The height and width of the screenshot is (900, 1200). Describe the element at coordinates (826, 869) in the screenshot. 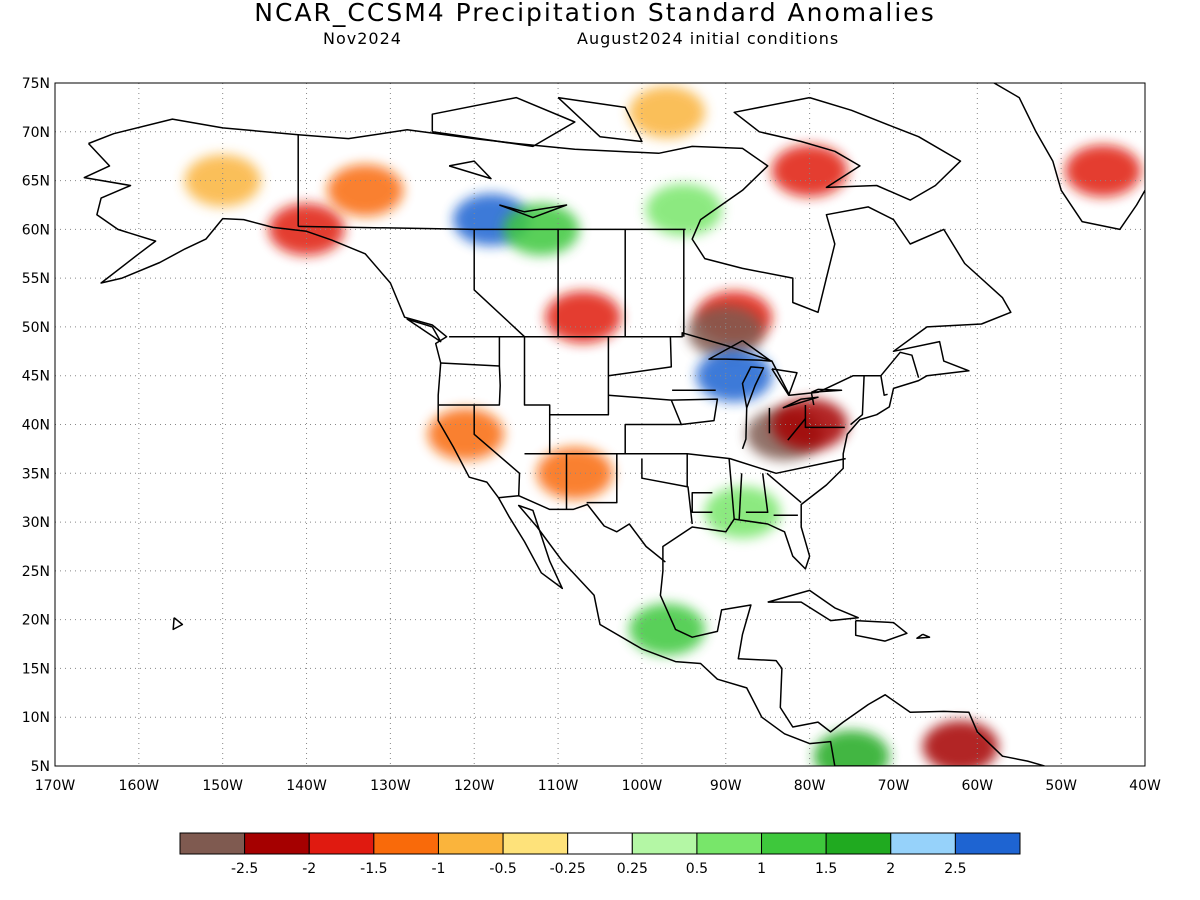

I see `colorbar-label: 1.5` at that location.